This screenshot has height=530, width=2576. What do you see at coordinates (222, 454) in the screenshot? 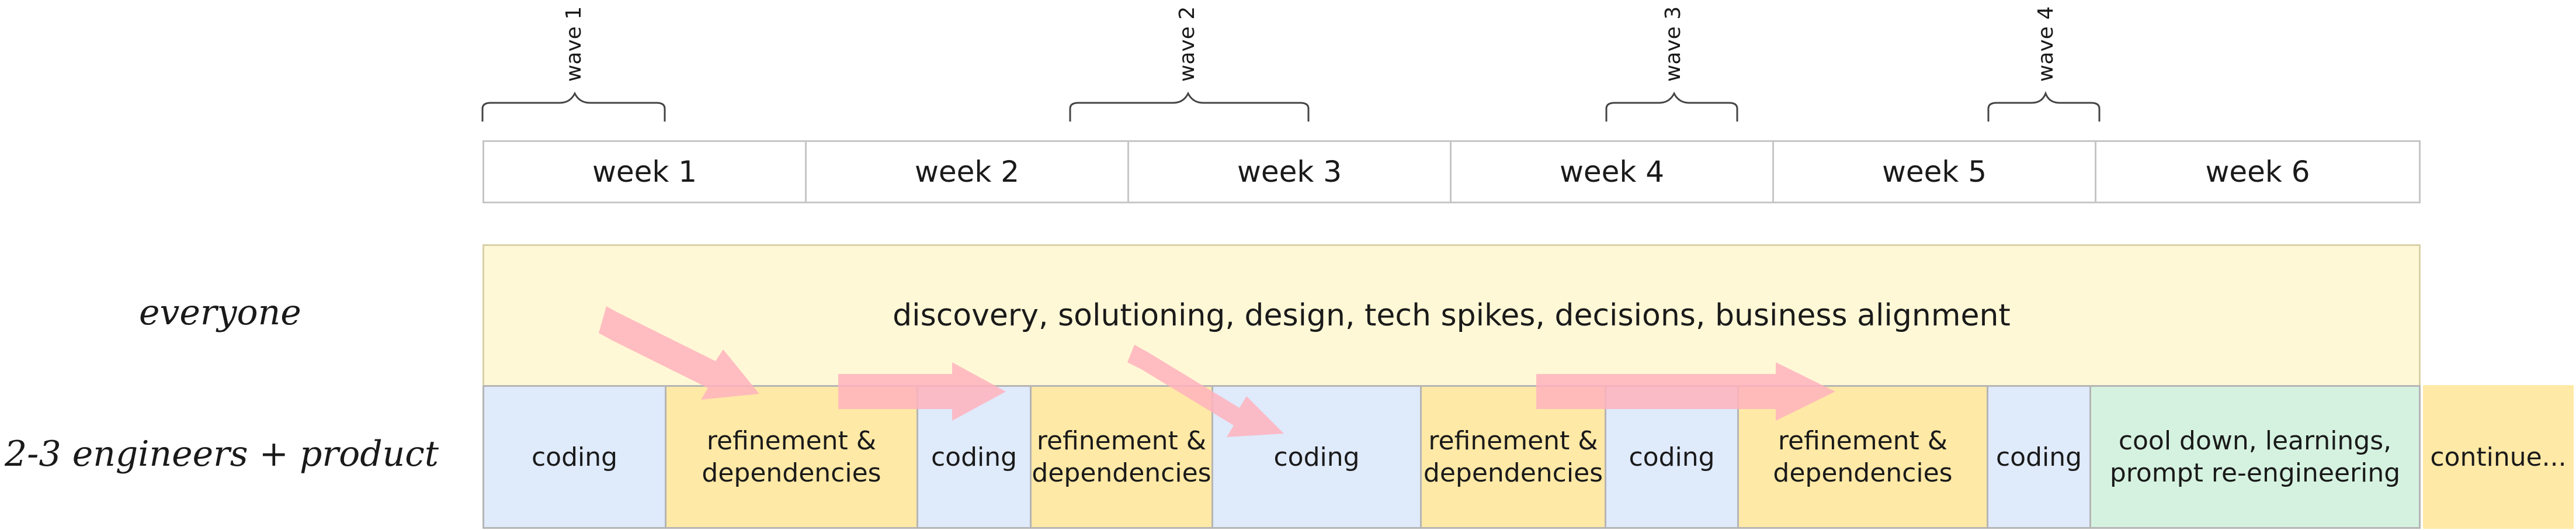
I see `team-row-label: 2-3 engineers + product` at bounding box center [222, 454].